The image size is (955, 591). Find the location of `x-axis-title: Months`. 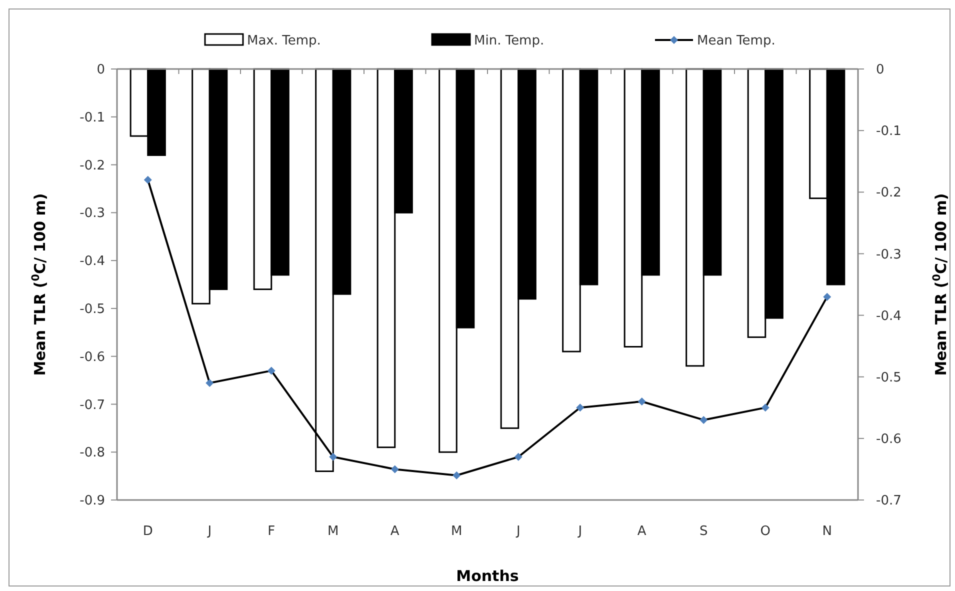

x-axis-title: Months is located at coordinates (487, 576).